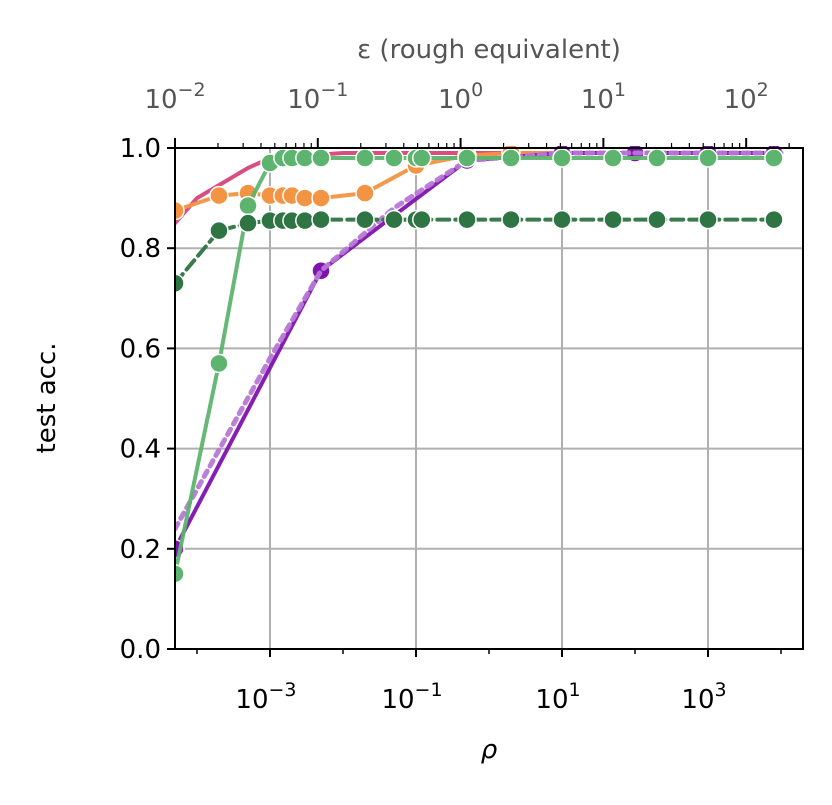  Describe the element at coordinates (140, 550) in the screenshot. I see `y-tick-label: 0.2` at that location.